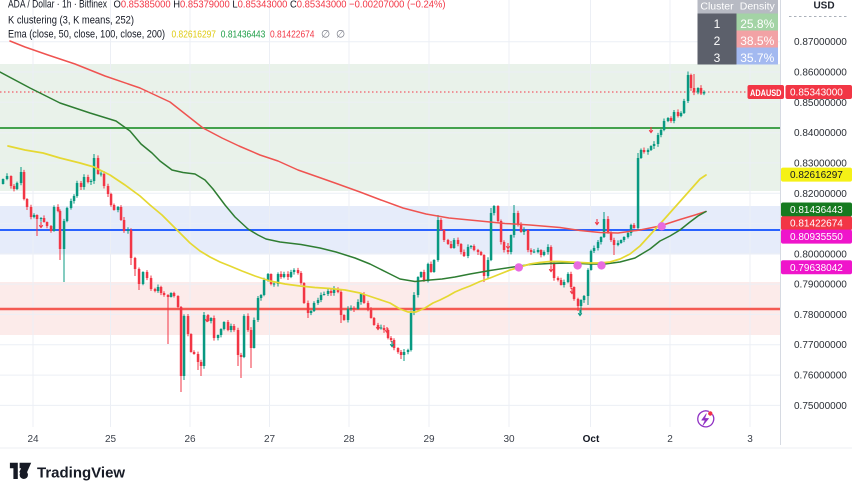 The height and width of the screenshot is (485, 852). Describe the element at coordinates (820, 103) in the screenshot. I see `svg-text: 0.85000000` at that location.